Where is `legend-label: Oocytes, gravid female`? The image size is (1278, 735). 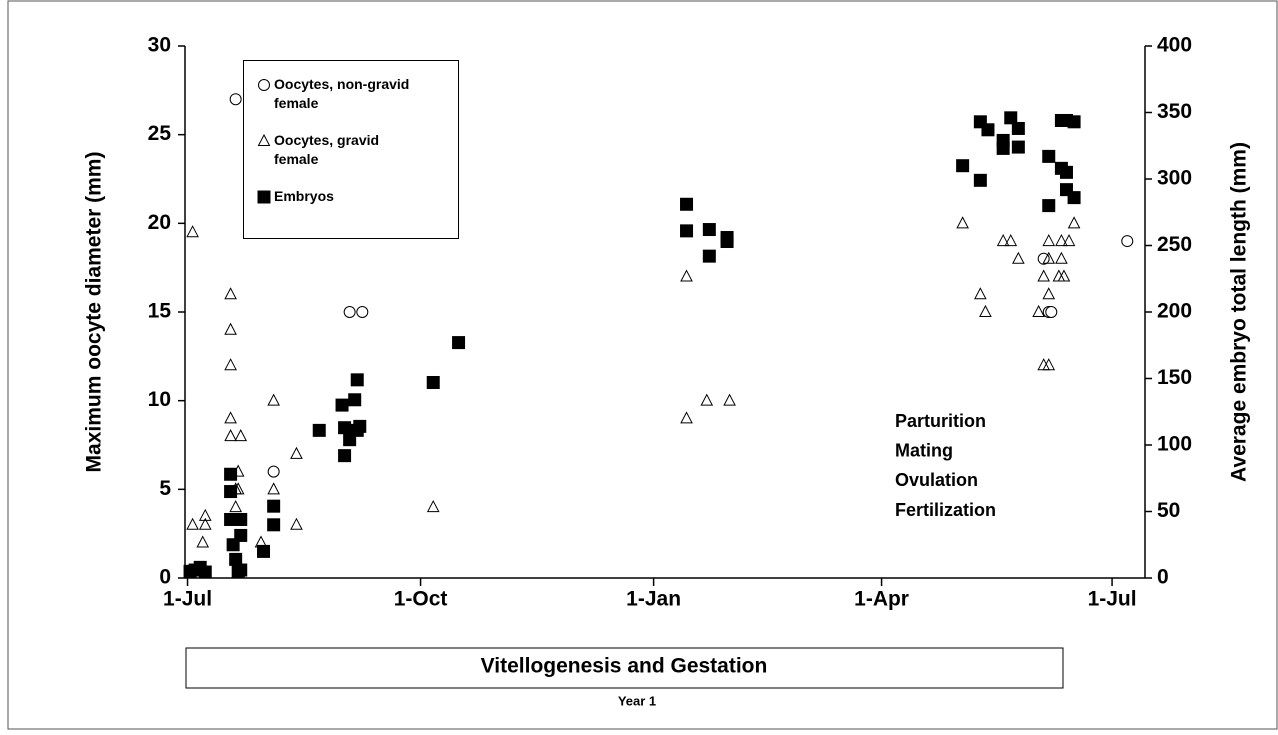 legend-label: Oocytes, gravid female is located at coordinates (327, 149).